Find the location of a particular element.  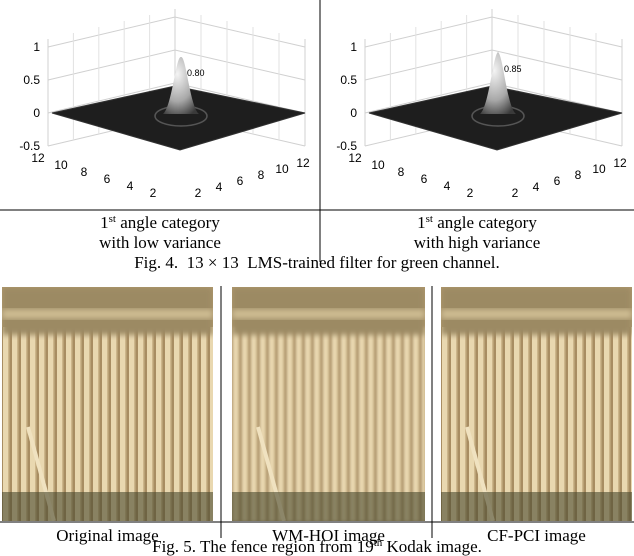

caption-line: with high variance is located at coordinates (477, 242).